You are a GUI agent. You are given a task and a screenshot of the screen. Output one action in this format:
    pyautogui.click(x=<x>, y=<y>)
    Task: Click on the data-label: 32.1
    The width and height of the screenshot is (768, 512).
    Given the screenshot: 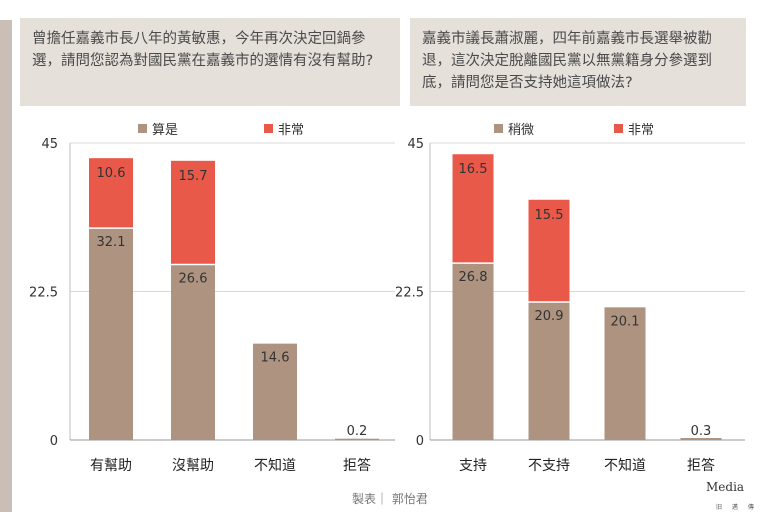 What is the action you would take?
    pyautogui.click(x=111, y=242)
    